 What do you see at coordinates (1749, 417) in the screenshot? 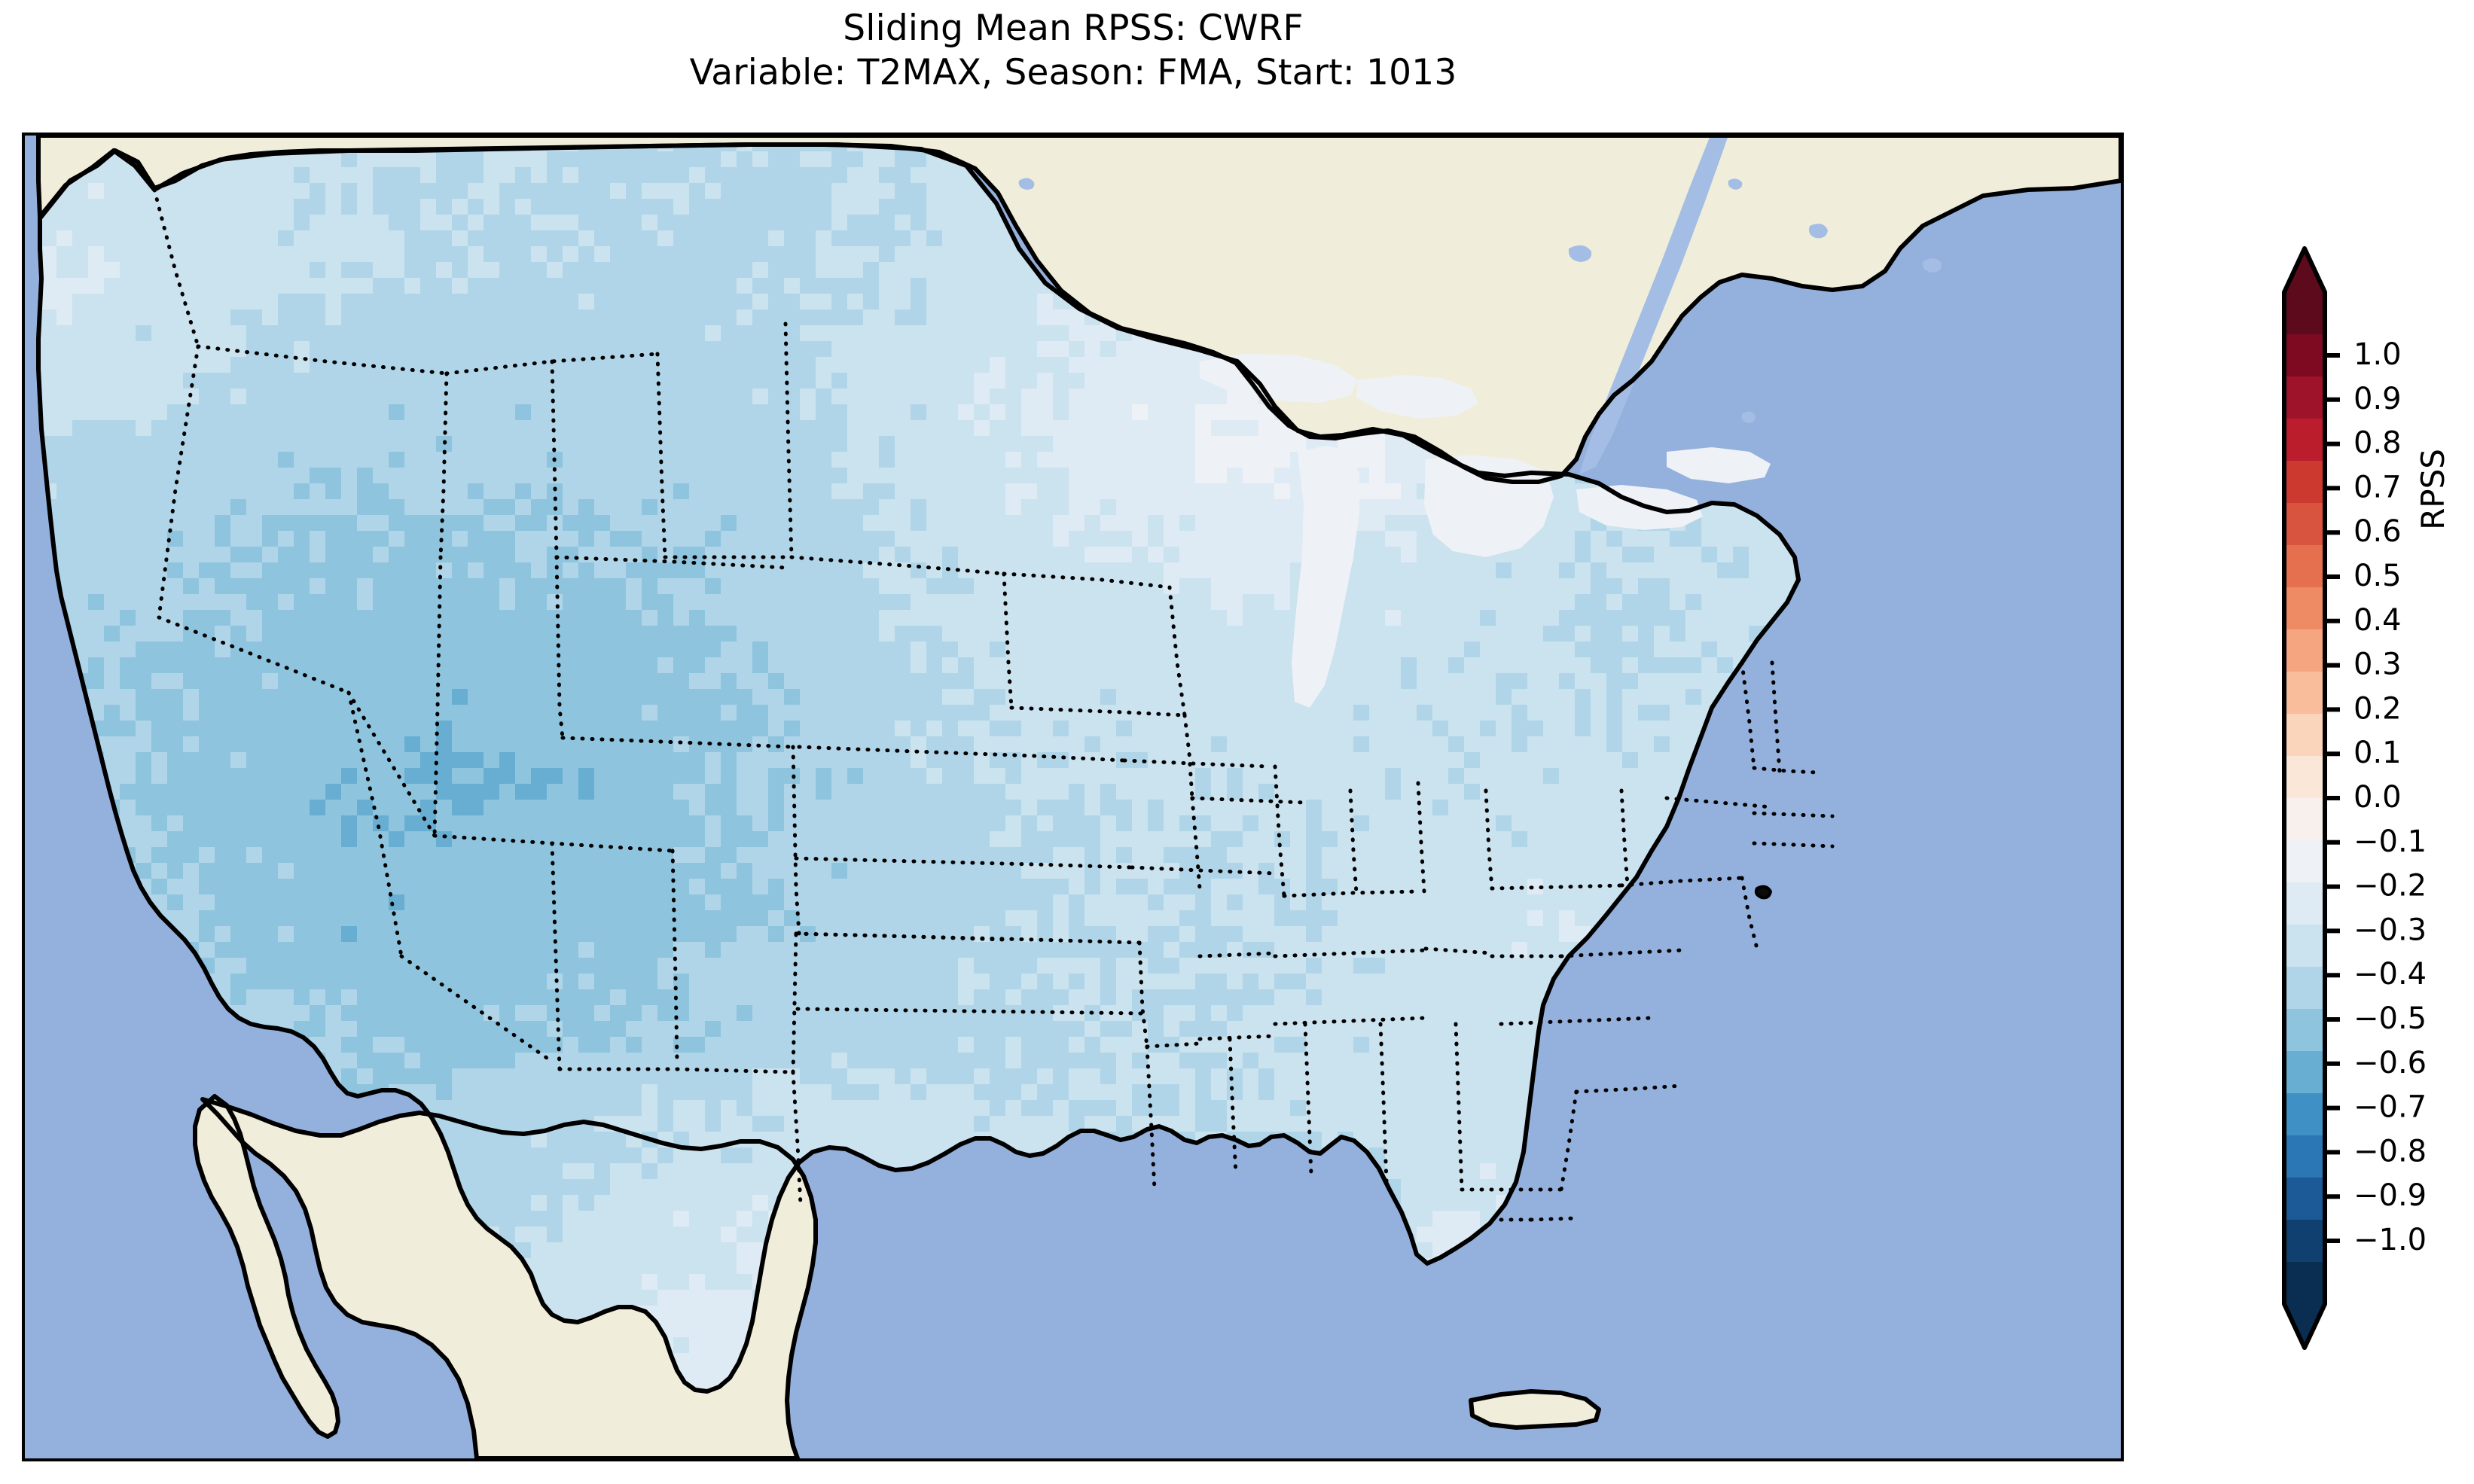
I see `inland-lake` at bounding box center [1749, 417].